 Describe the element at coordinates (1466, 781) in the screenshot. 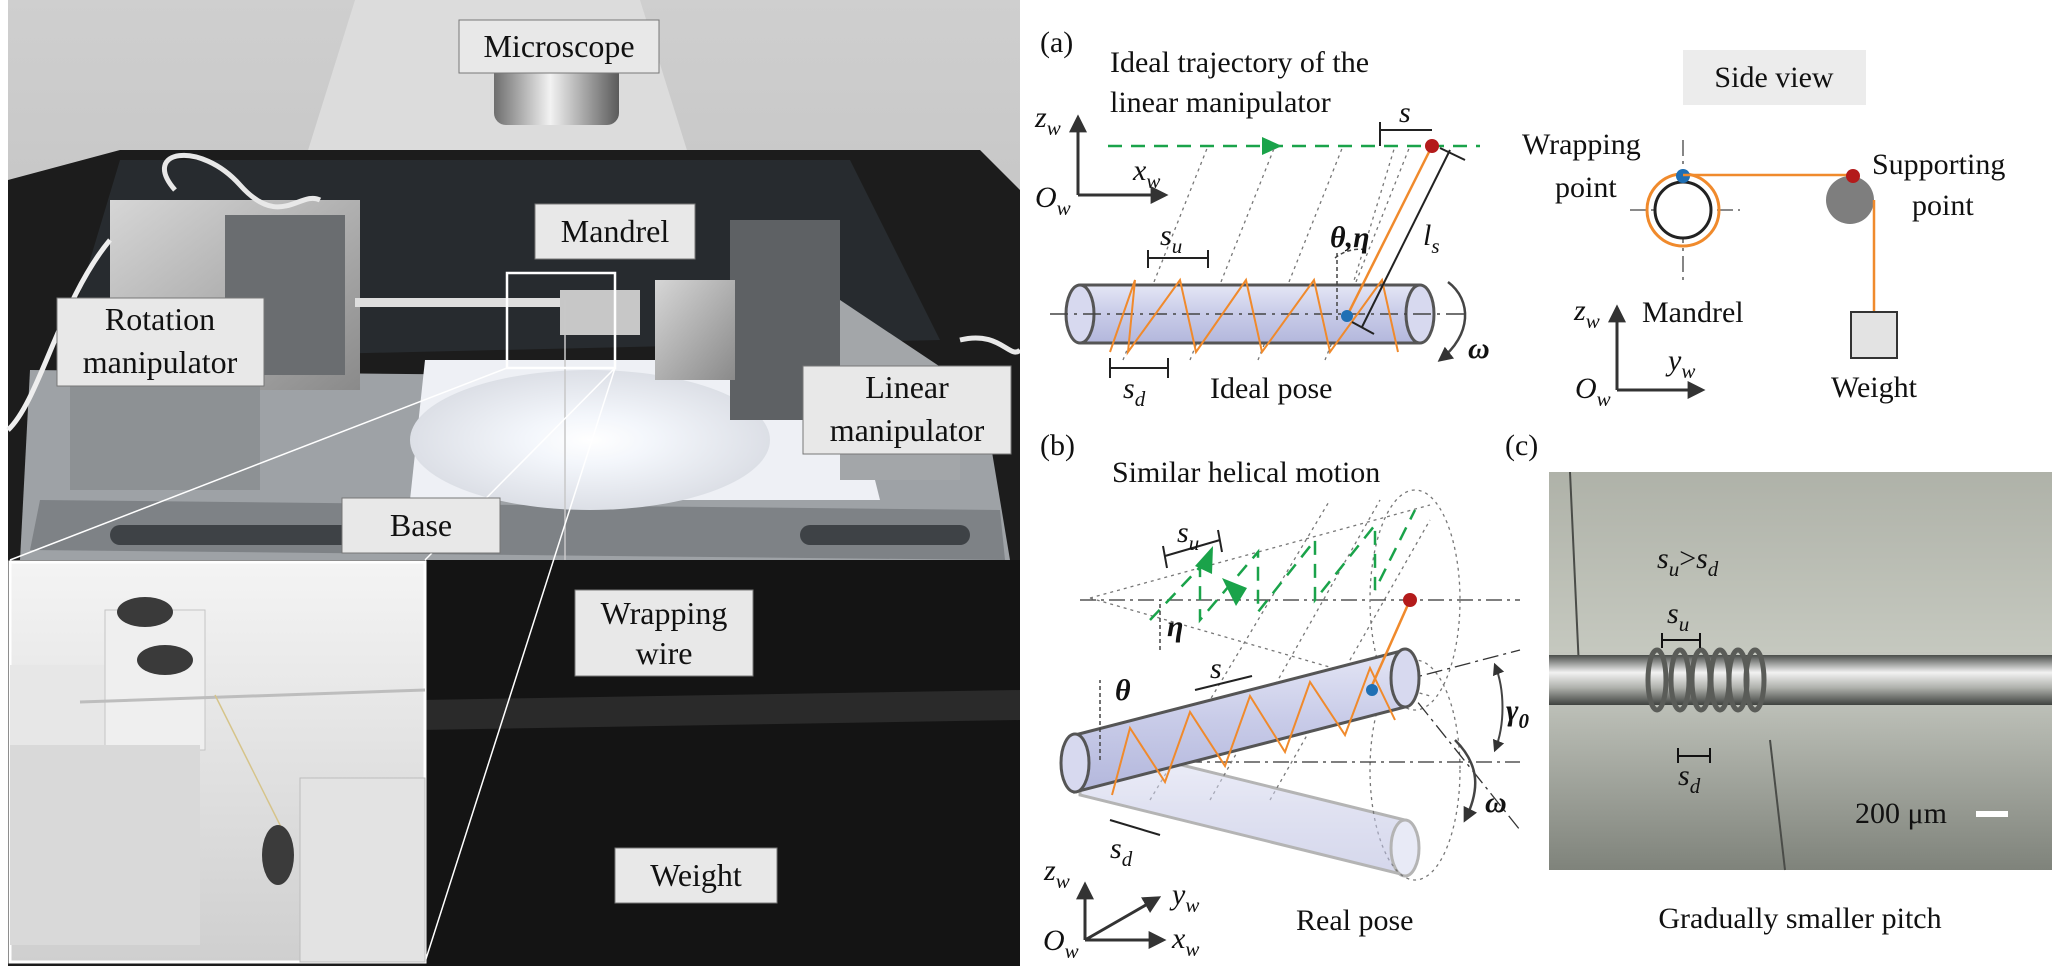

I see `panel-b-omega-arrow` at that location.